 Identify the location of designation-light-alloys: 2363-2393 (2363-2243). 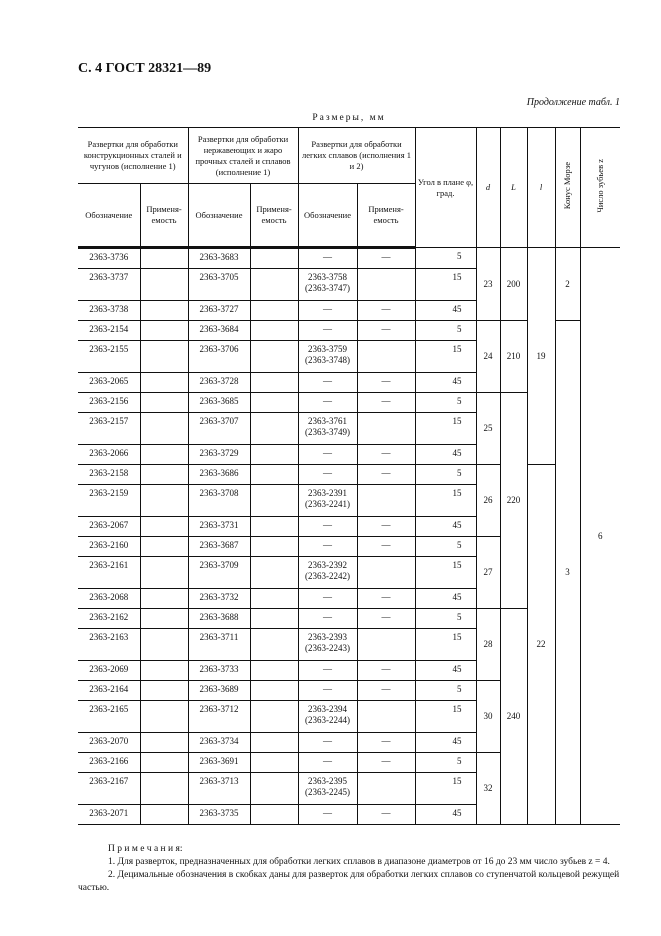
(327, 644).